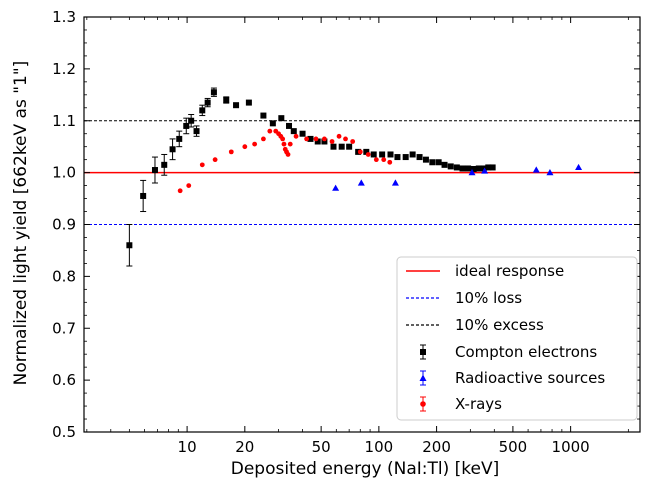  Describe the element at coordinates (423, 352) in the screenshot. I see `legend-swatch-compton` at that location.